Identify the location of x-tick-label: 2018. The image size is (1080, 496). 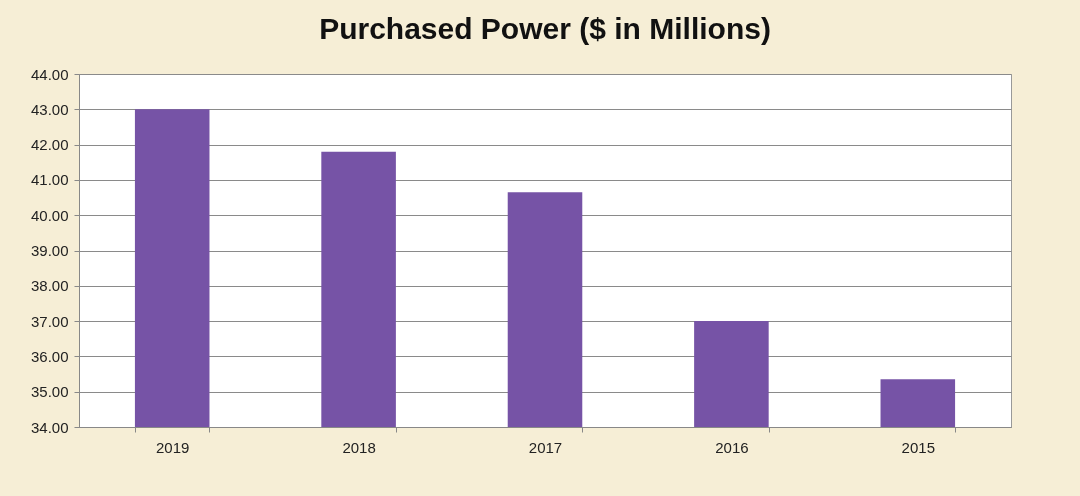
(359, 447).